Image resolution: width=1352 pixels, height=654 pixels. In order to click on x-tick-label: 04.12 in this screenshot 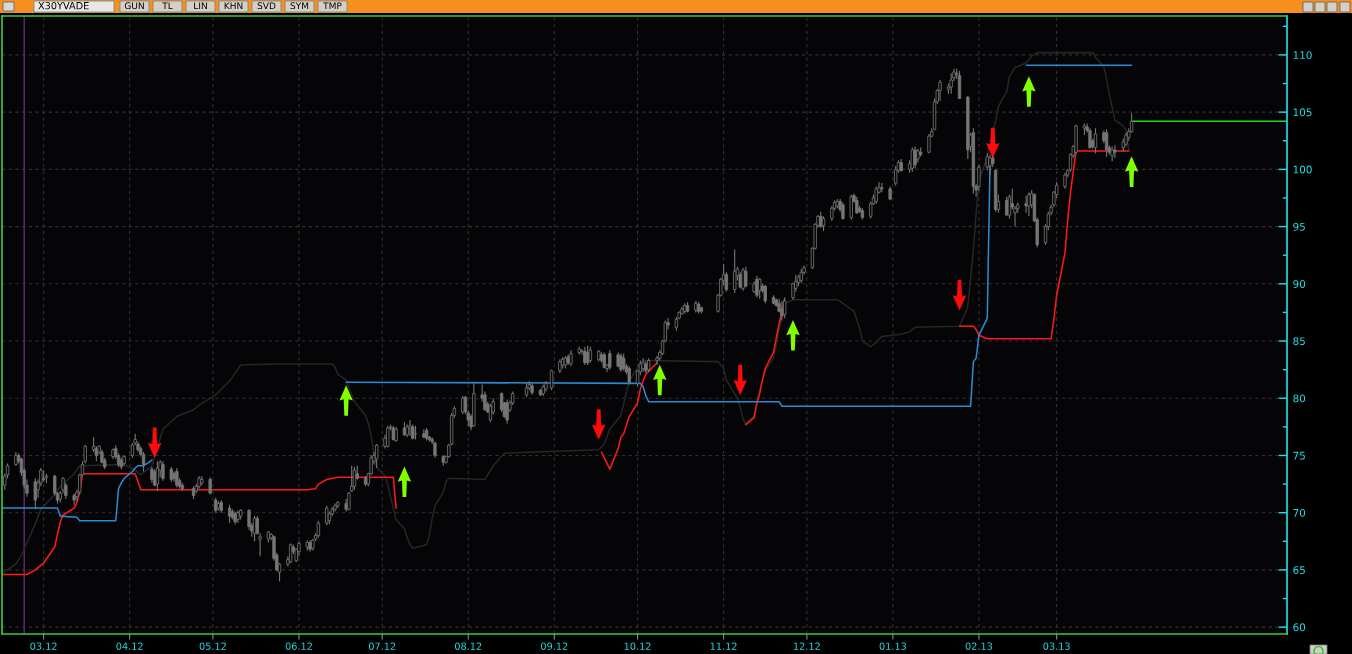, I will do `click(129, 646)`.